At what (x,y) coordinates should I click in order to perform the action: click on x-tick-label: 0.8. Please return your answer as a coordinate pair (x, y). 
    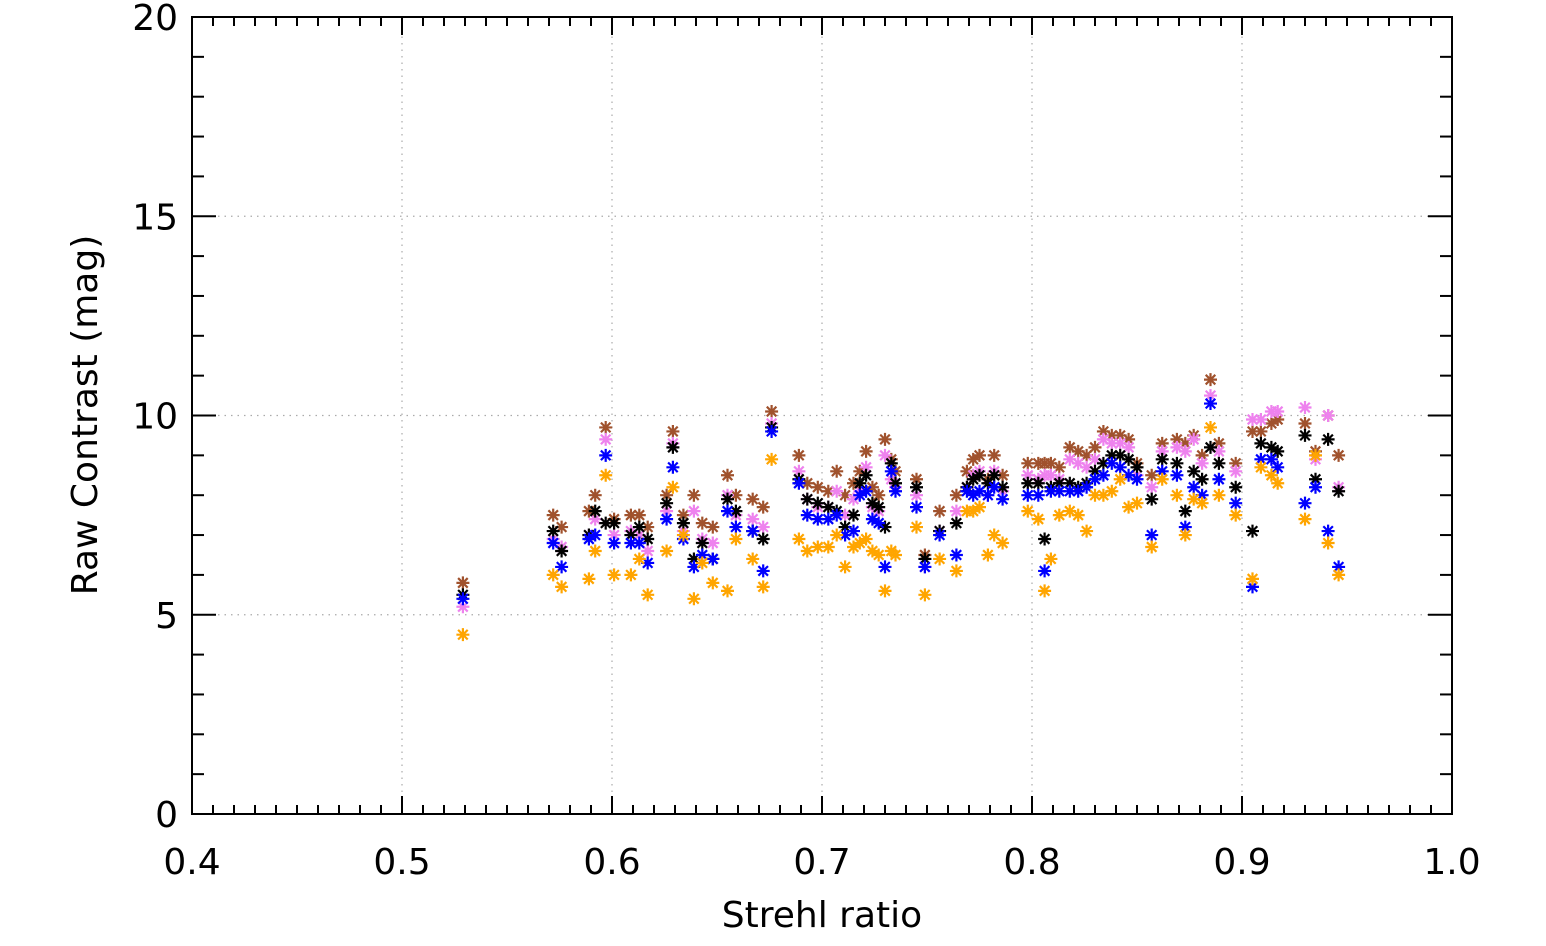
    Looking at the image, I should click on (1031, 862).